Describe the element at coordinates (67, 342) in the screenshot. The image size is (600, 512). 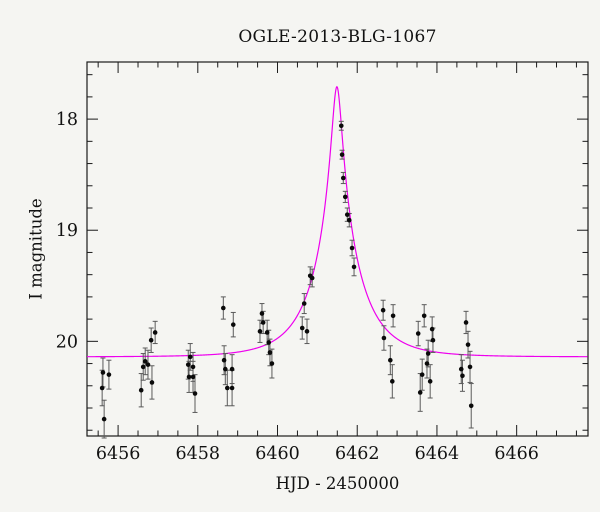
I see `y-tick-label: 20` at that location.